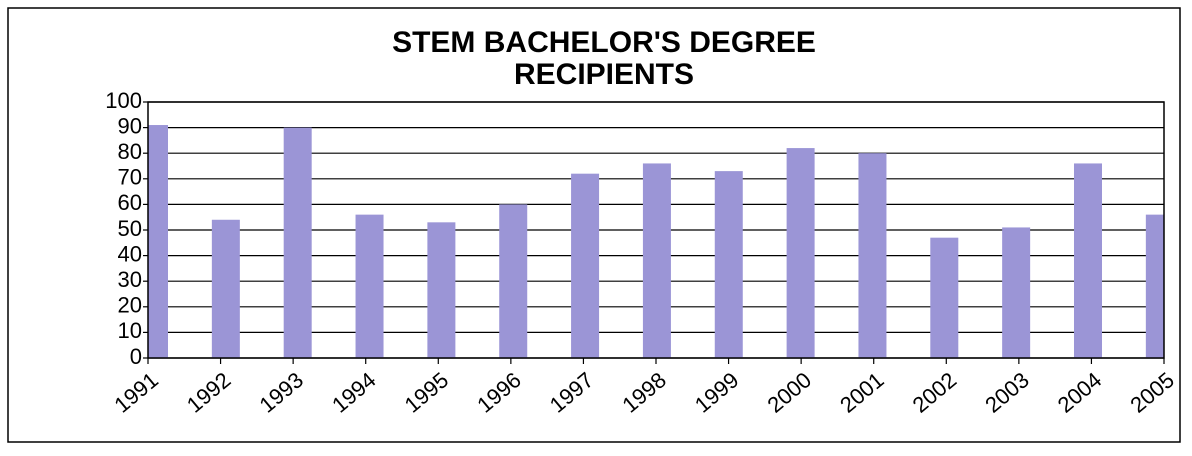  I want to click on y-tick-label: 80, so click(130, 151).